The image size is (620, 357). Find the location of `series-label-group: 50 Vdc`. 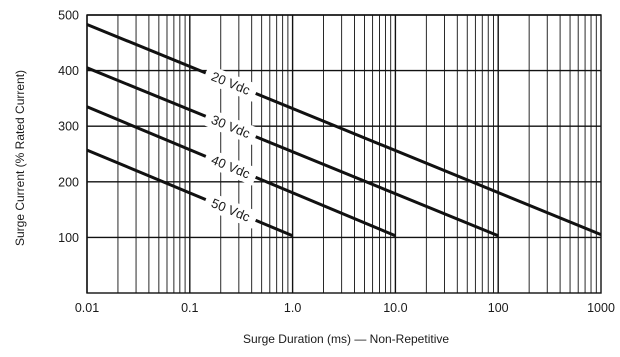

series-label-group: 50 Vdc is located at coordinates (231, 210).